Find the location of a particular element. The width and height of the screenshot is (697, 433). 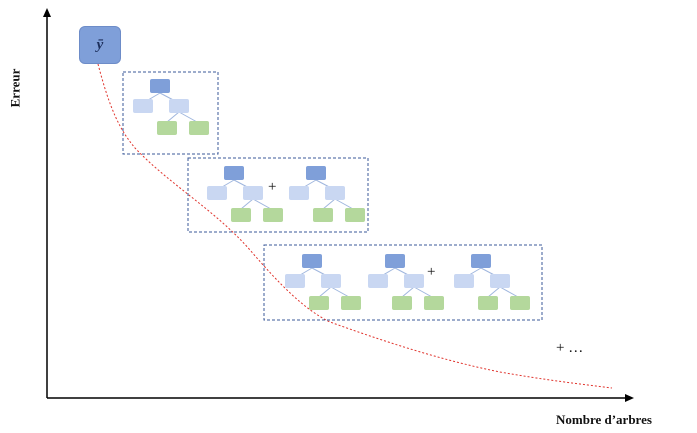

plus-sign-stage-2: + is located at coordinates (272, 187).